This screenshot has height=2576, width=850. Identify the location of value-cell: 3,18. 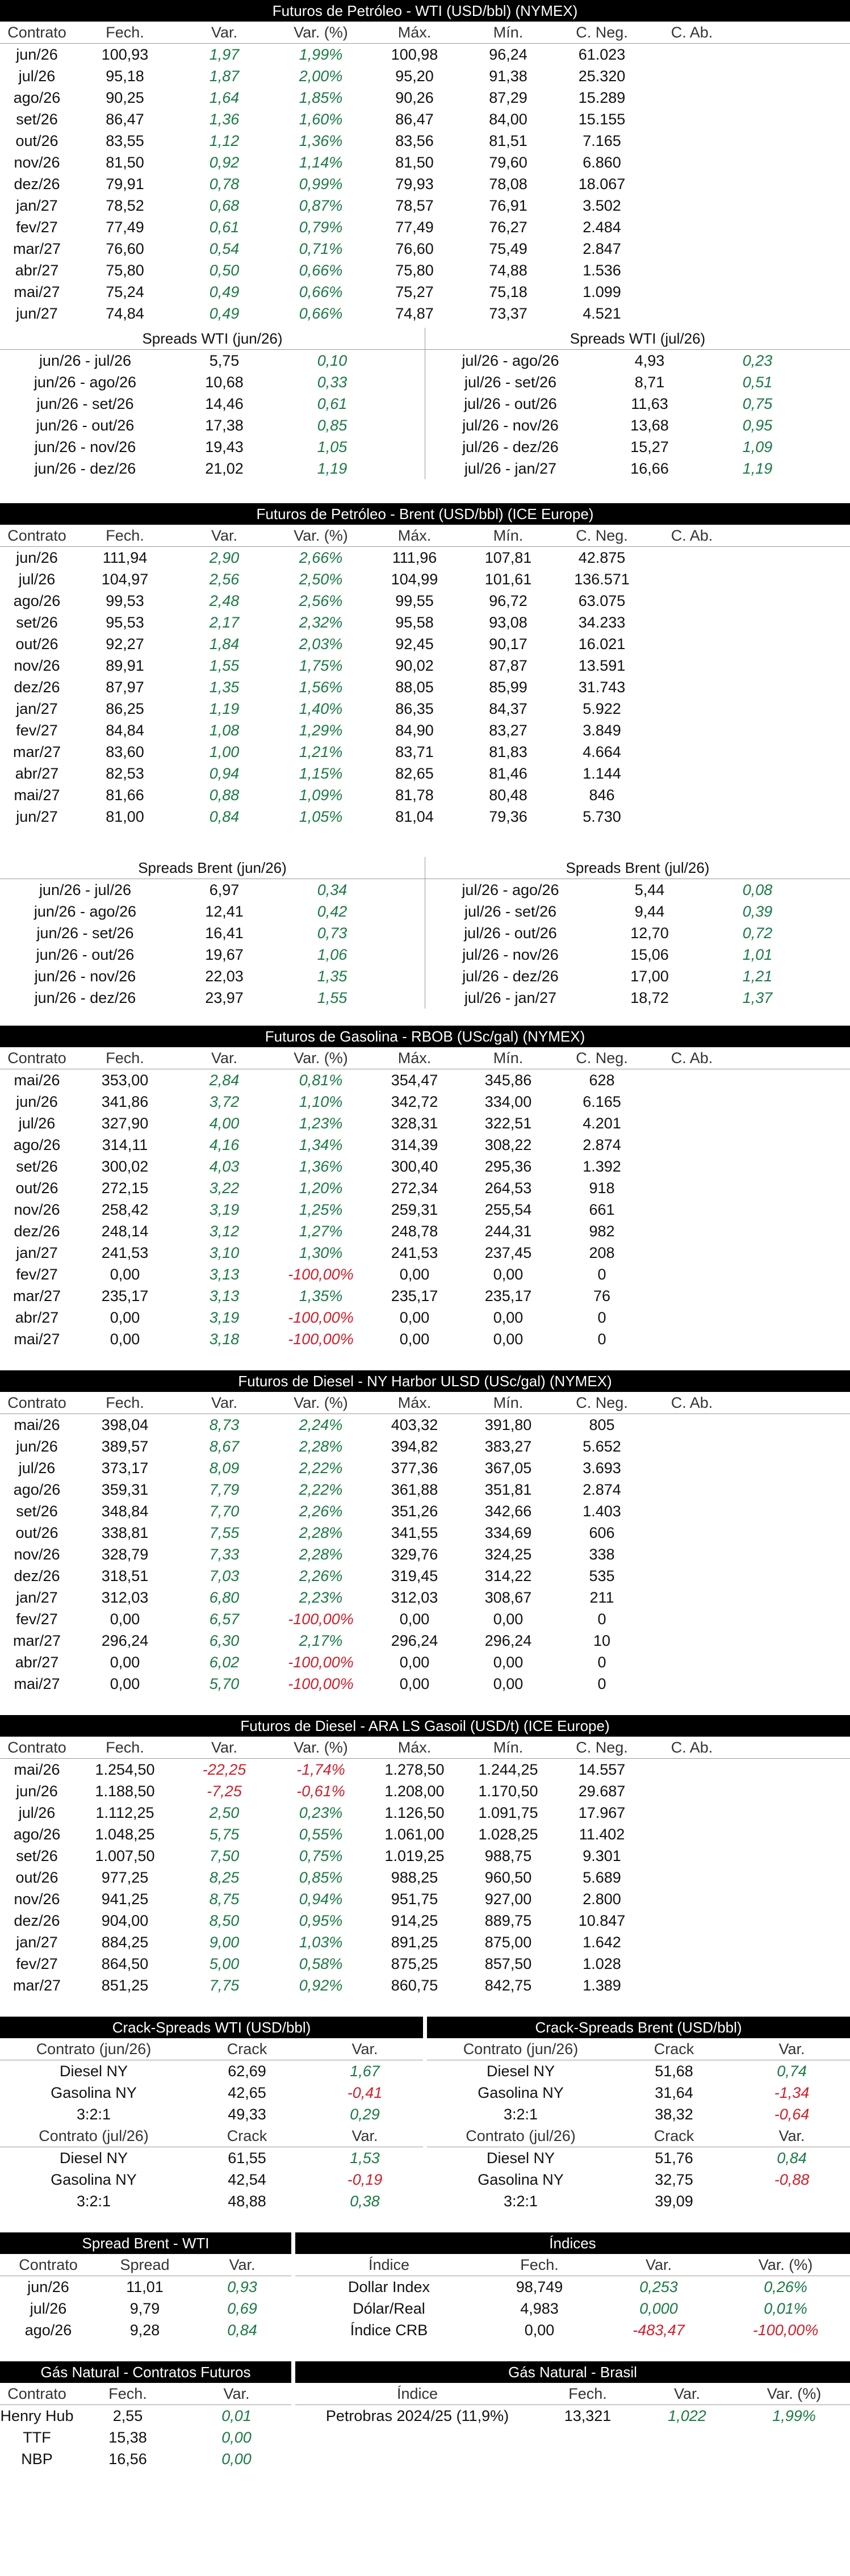
(225, 1339).